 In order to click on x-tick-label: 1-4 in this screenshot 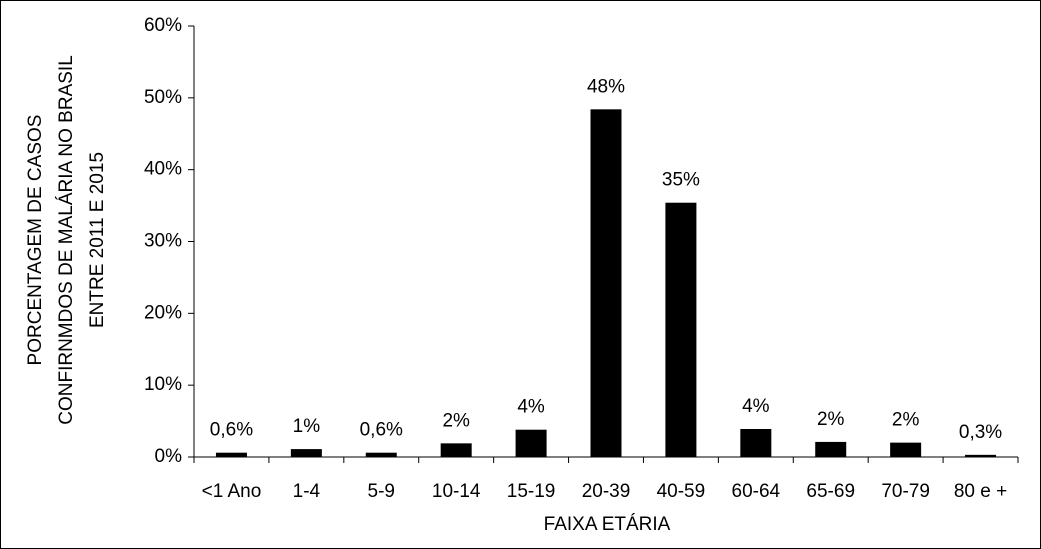, I will do `click(307, 491)`.